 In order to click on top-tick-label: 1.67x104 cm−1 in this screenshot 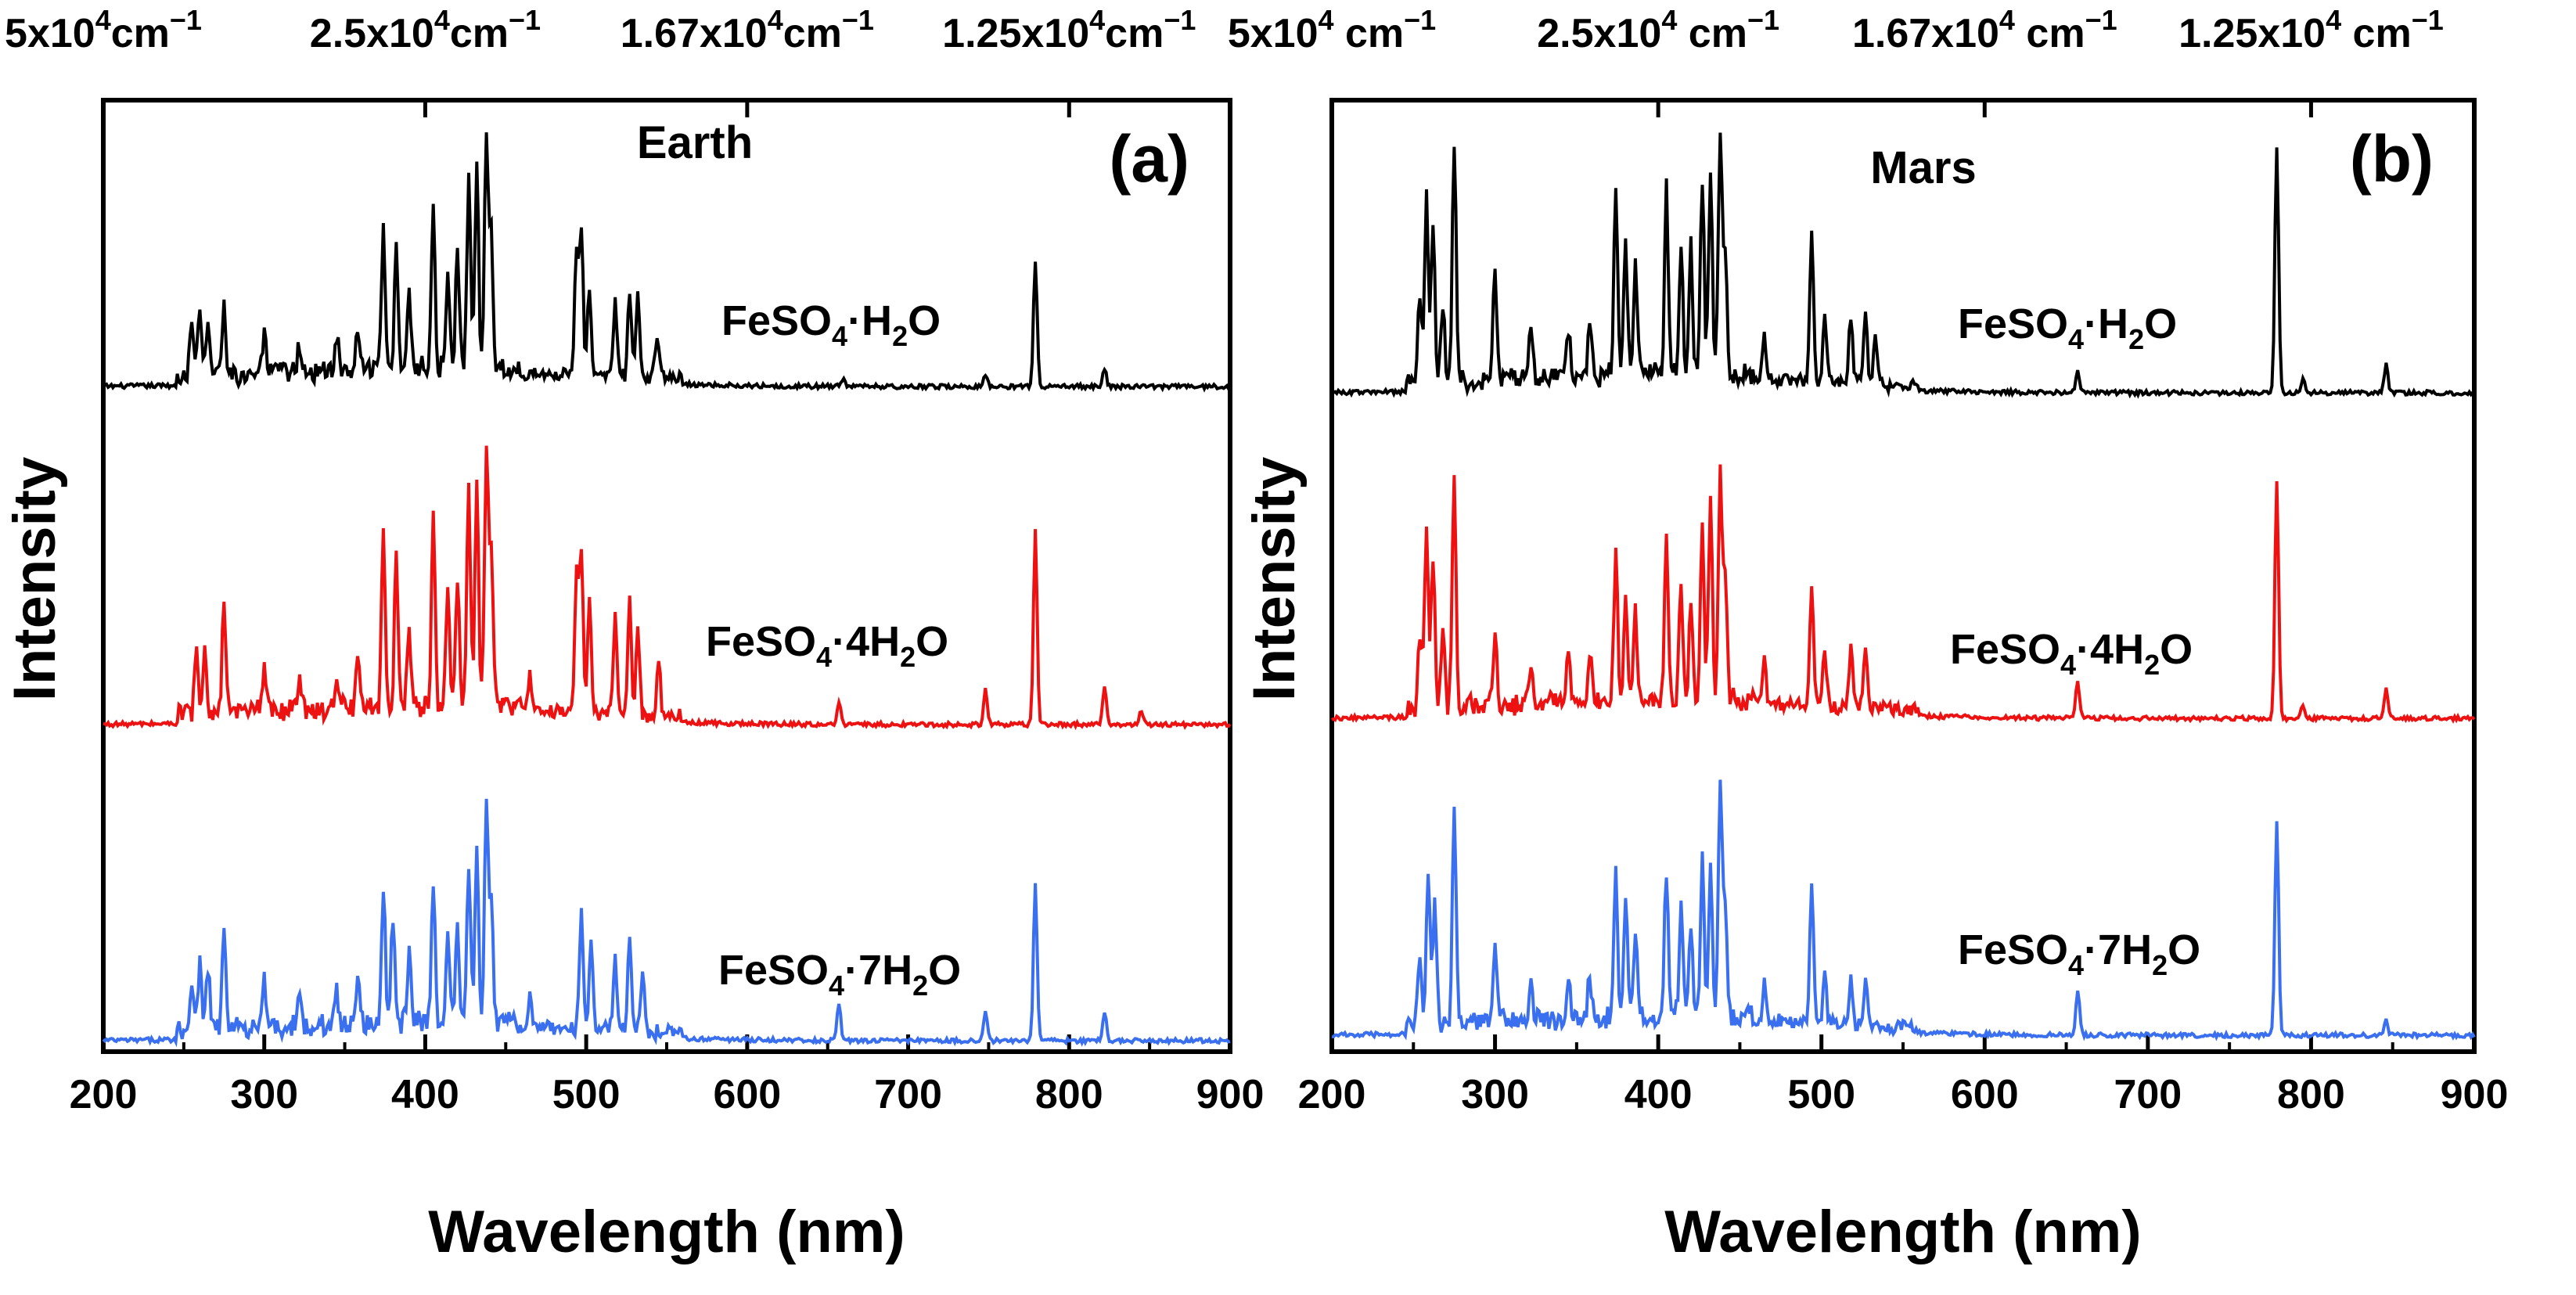, I will do `click(1985, 30)`.